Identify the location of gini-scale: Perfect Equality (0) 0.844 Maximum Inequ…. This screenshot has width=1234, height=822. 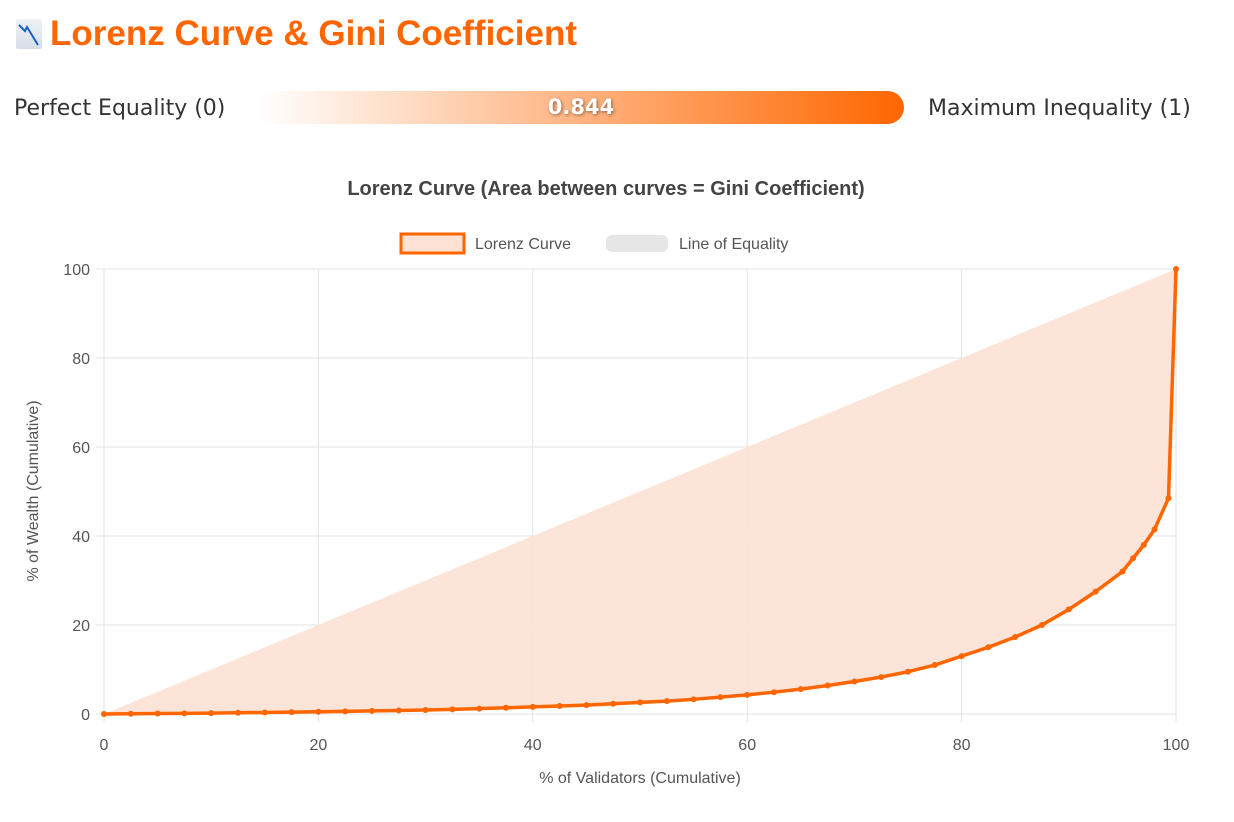
(617, 108).